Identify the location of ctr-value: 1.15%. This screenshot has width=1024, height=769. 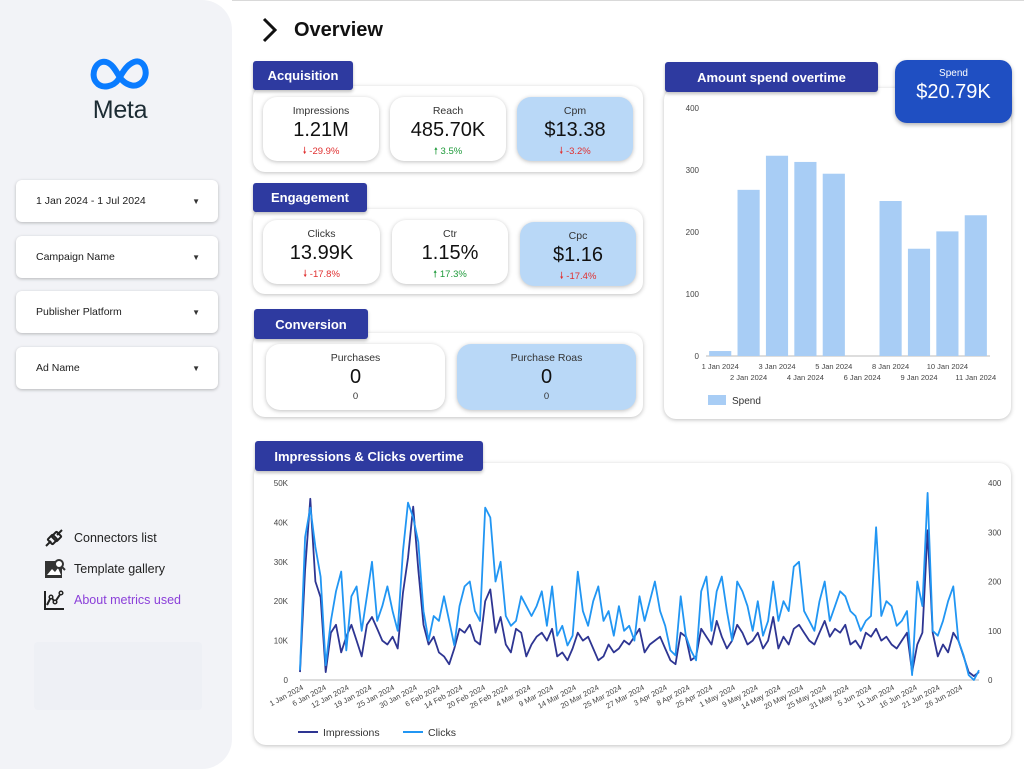
(450, 253).